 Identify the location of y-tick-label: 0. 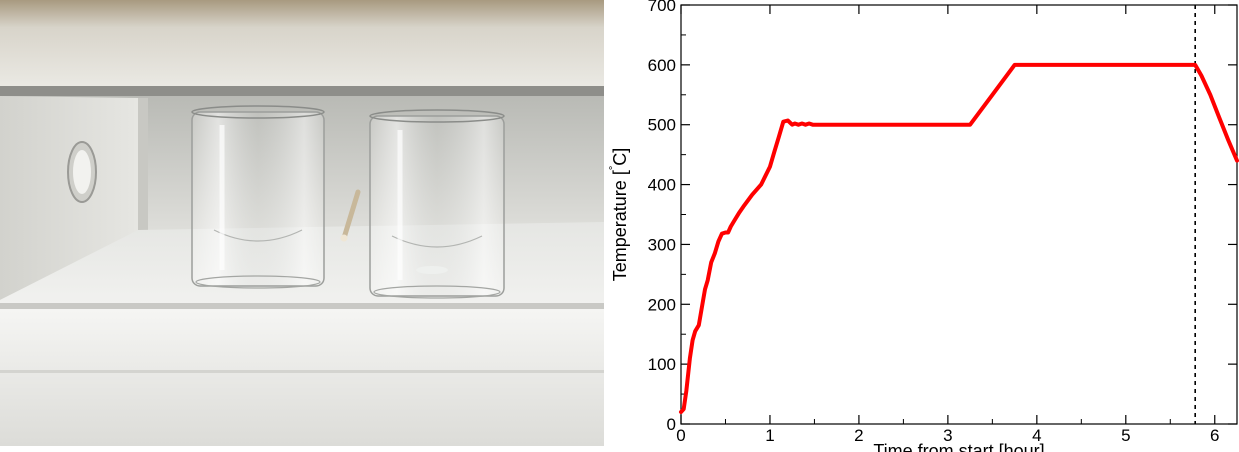
(671, 424).